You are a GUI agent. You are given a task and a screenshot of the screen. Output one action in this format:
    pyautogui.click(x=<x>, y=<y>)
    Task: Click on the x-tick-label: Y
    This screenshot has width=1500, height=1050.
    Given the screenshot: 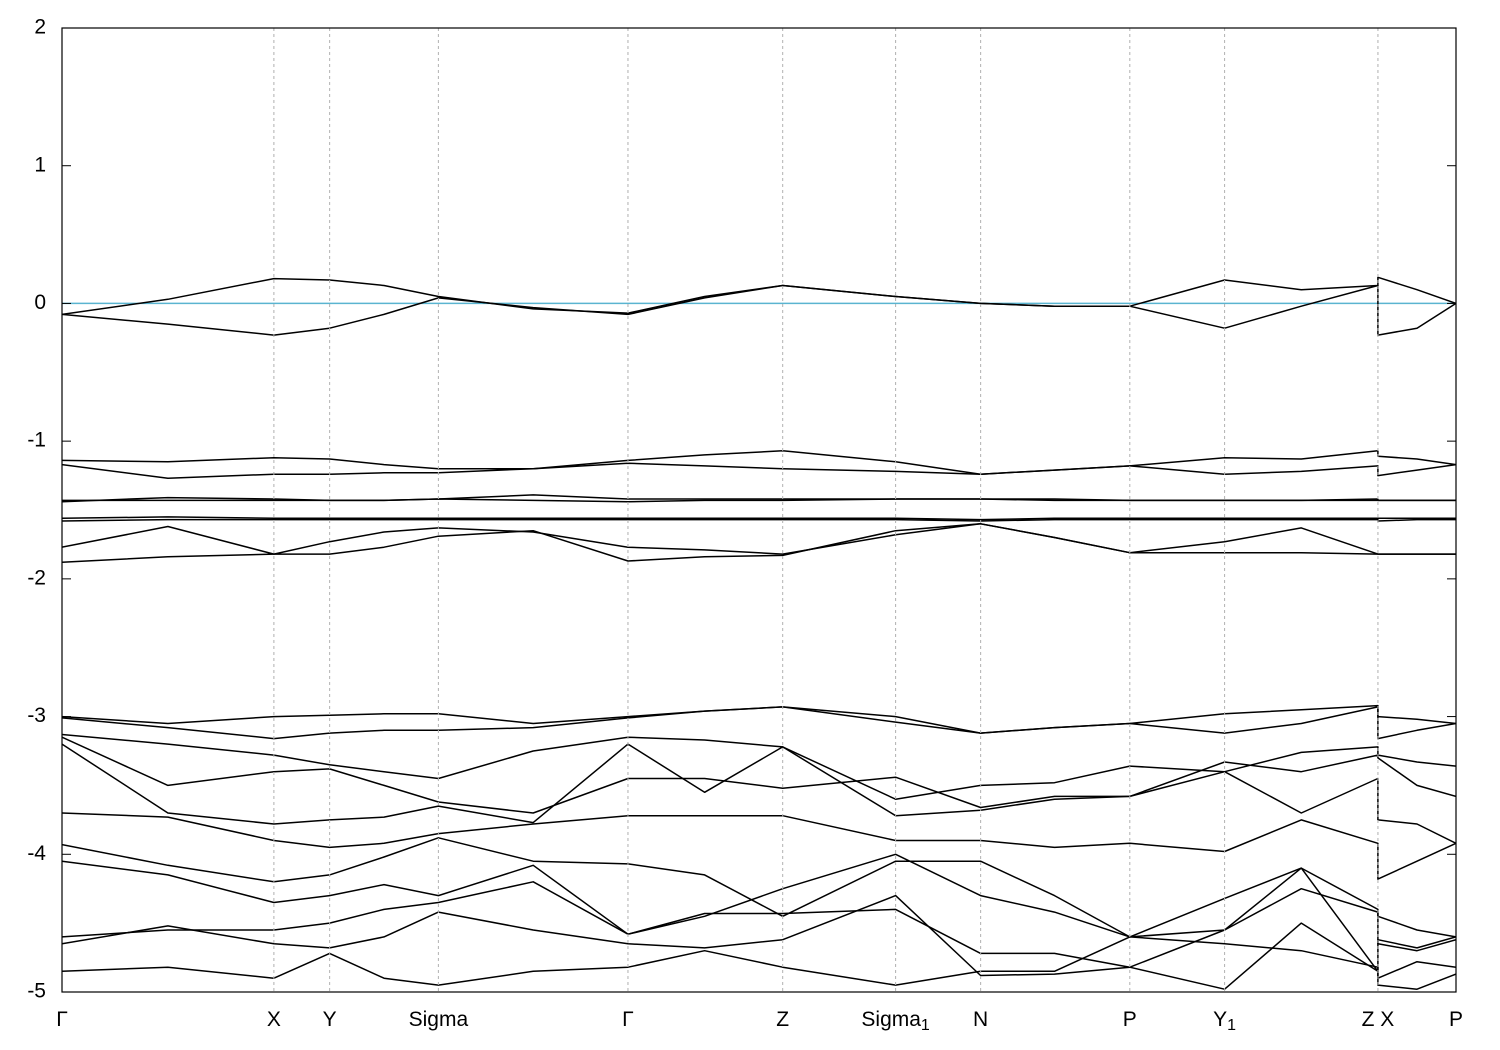 What is the action you would take?
    pyautogui.click(x=330, y=1019)
    